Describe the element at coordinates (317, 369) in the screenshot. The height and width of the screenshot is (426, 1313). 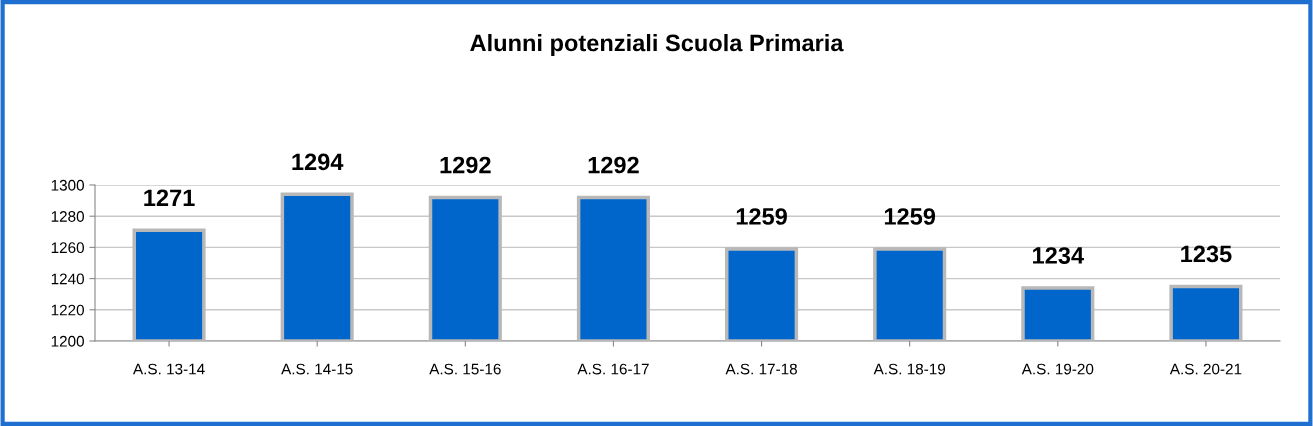
I see `x-tick-label: A.S. 14-15` at that location.